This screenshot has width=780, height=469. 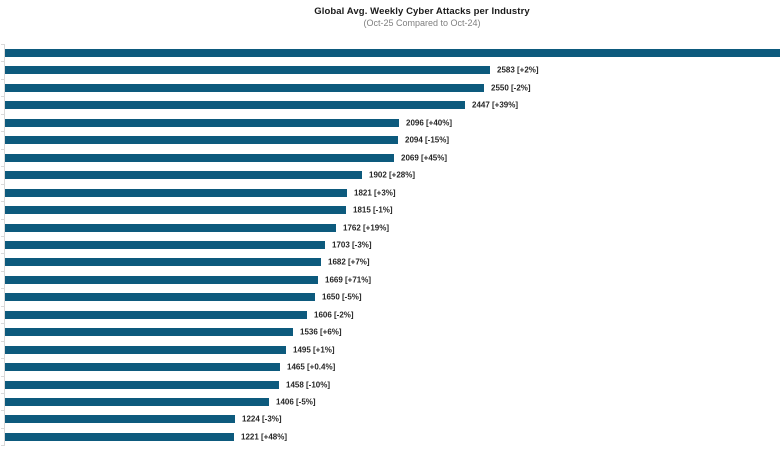 I want to click on y-axis-line, so click(x=4, y=245).